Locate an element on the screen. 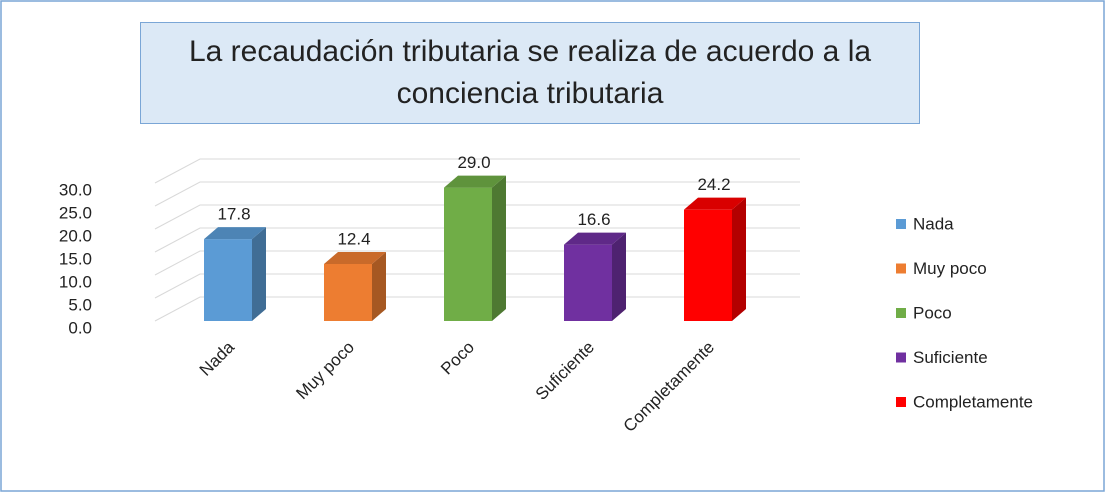  x-tick-label: Completamente is located at coordinates (669, 387).